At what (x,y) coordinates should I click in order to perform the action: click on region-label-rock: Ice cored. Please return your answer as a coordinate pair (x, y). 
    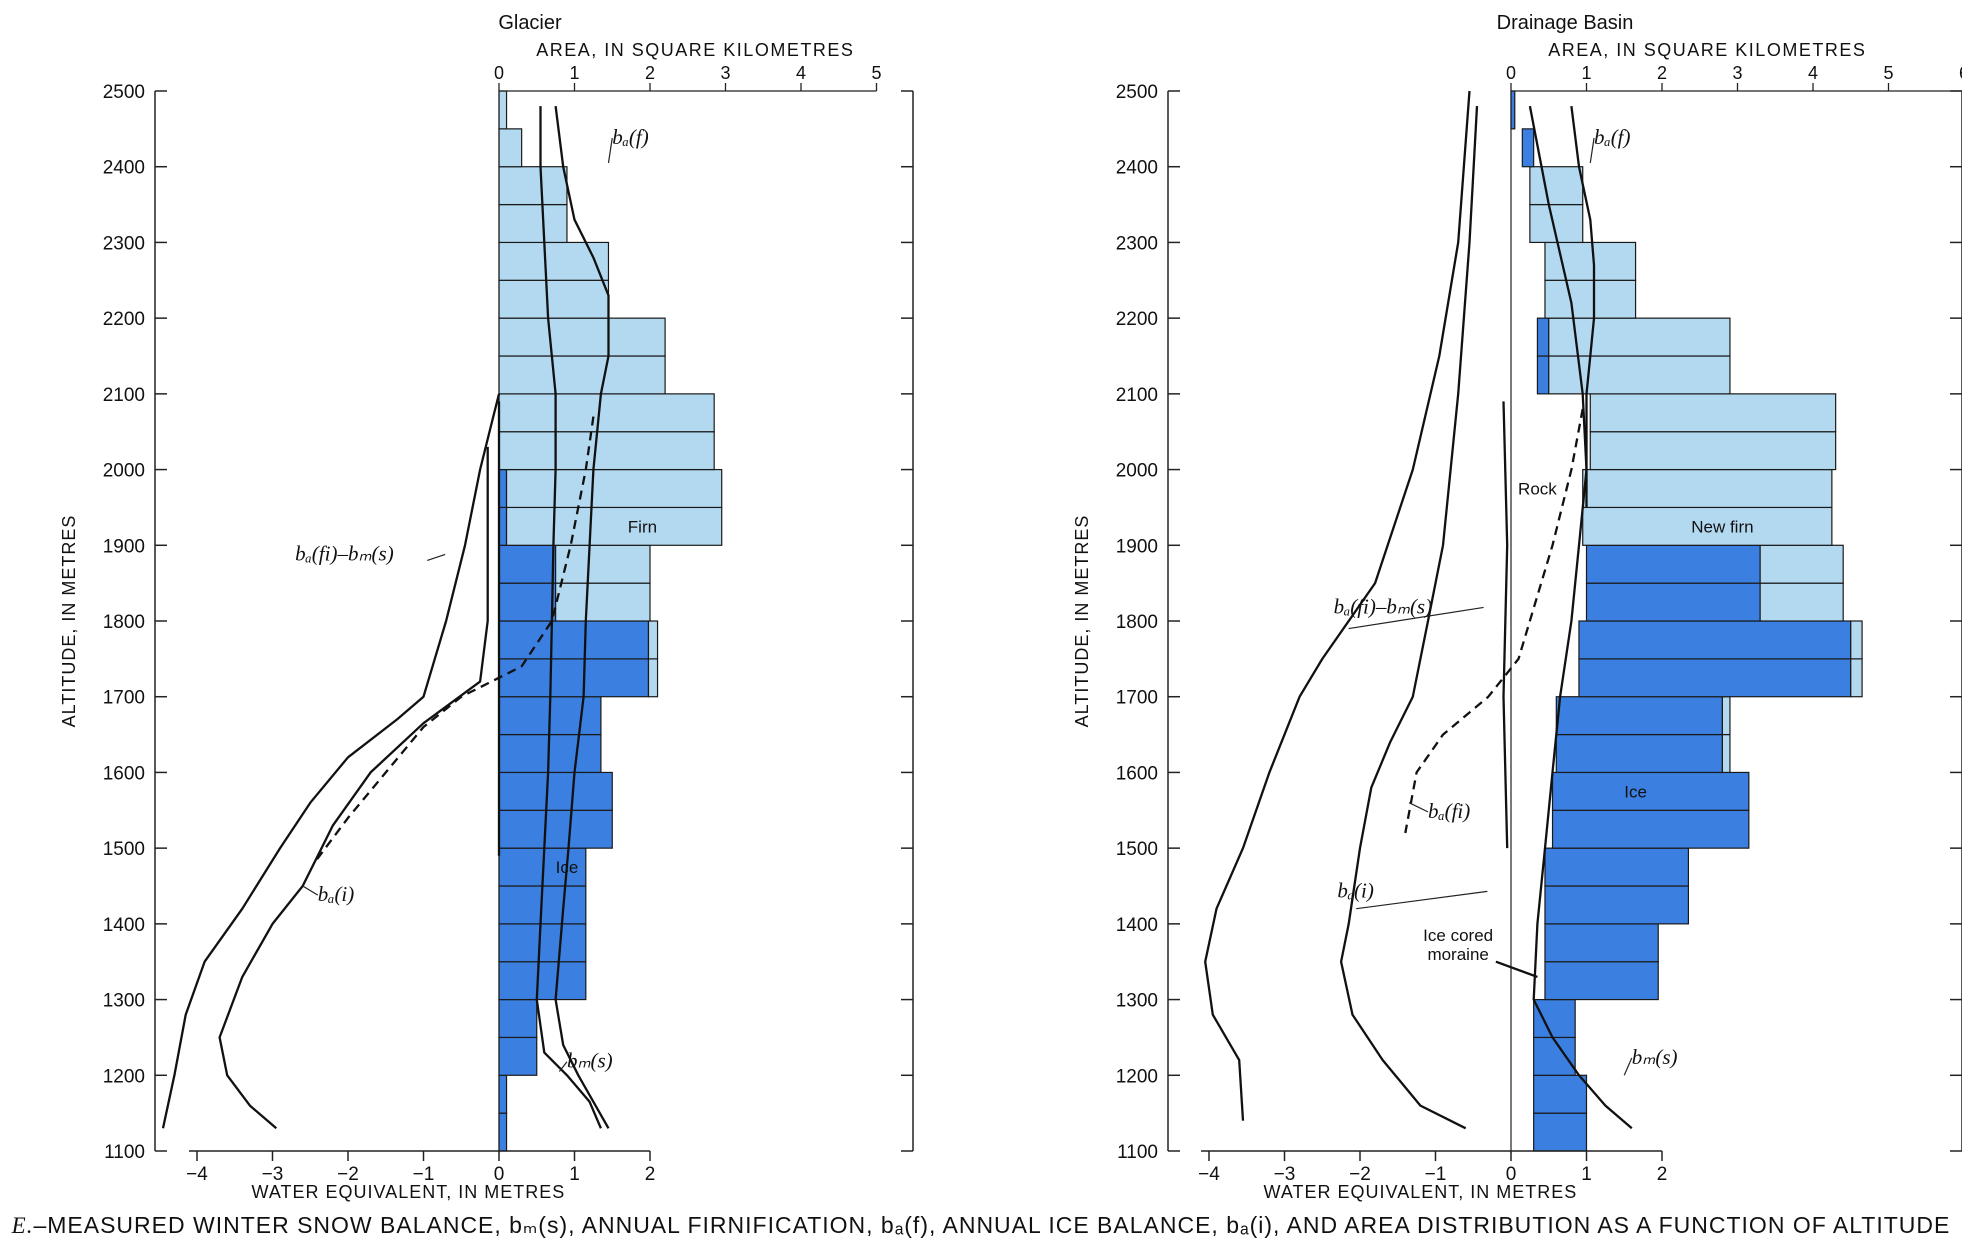
    Looking at the image, I should click on (1458, 935).